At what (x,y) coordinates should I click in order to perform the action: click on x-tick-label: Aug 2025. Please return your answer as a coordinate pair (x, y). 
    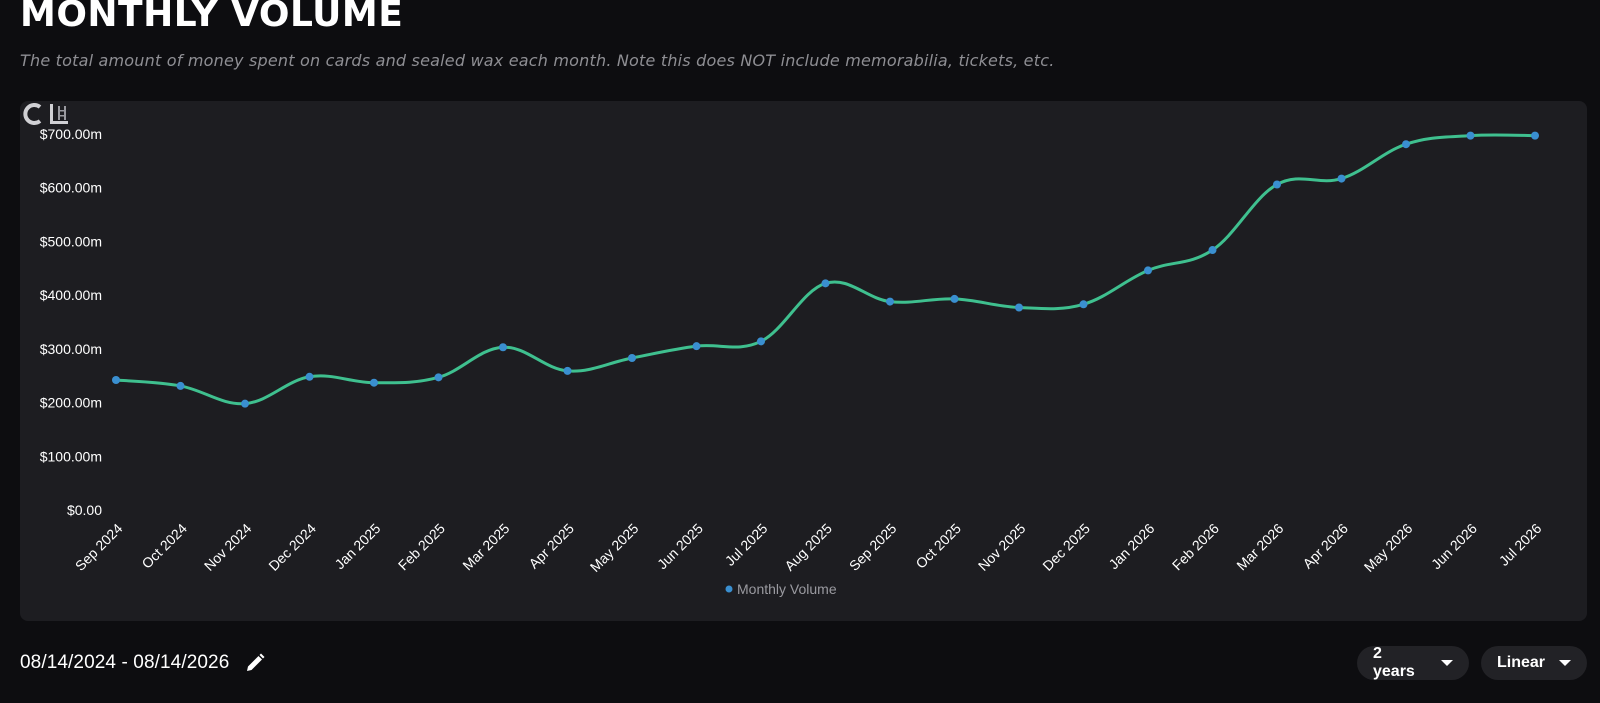
    Looking at the image, I should click on (808, 547).